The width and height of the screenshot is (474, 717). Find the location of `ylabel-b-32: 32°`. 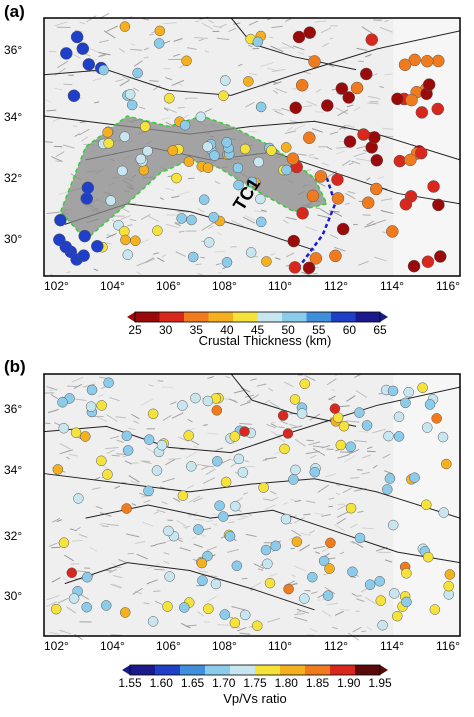

ylabel-b-32: 32° is located at coordinates (13, 536).